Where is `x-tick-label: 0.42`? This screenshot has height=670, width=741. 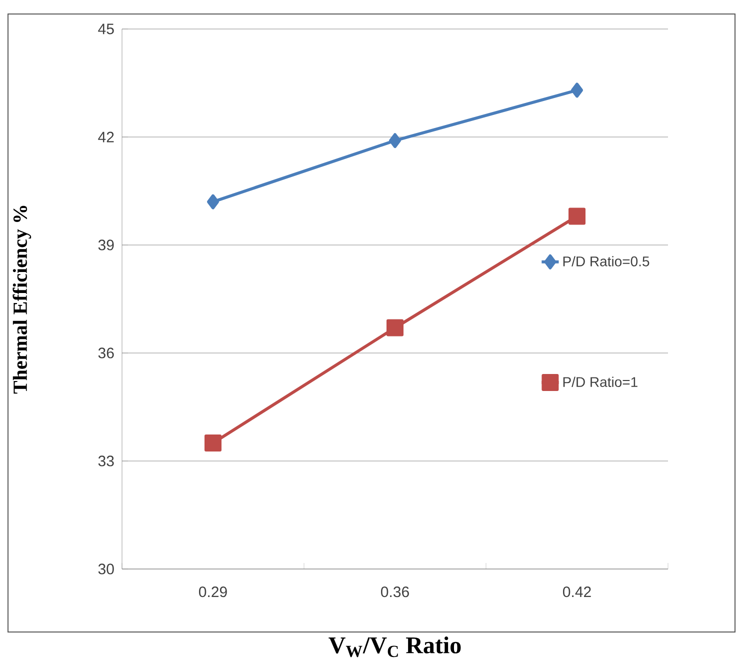 x-tick-label: 0.42 is located at coordinates (576, 592).